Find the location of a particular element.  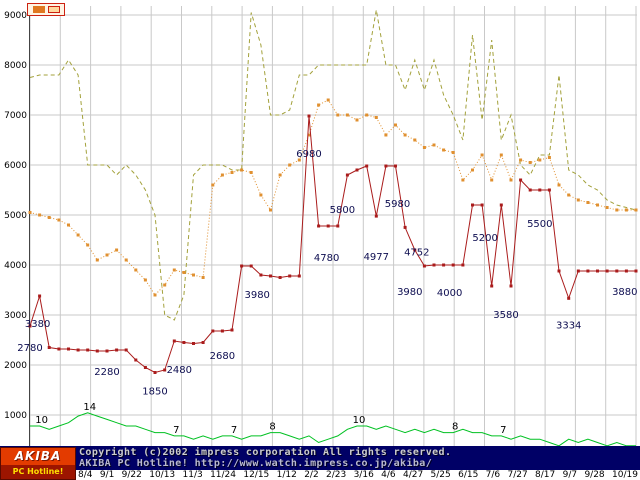

price-label: 2680 is located at coordinates (222, 356).